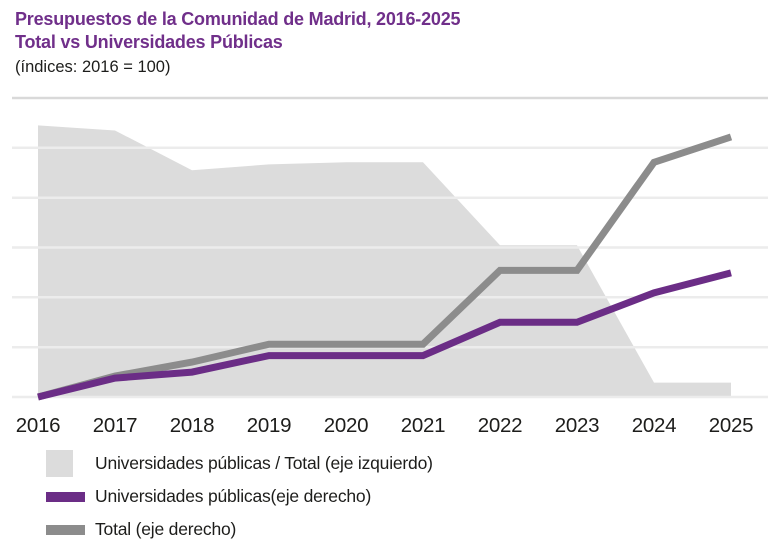  I want to click on x-axis-label: 2024, so click(654, 425).